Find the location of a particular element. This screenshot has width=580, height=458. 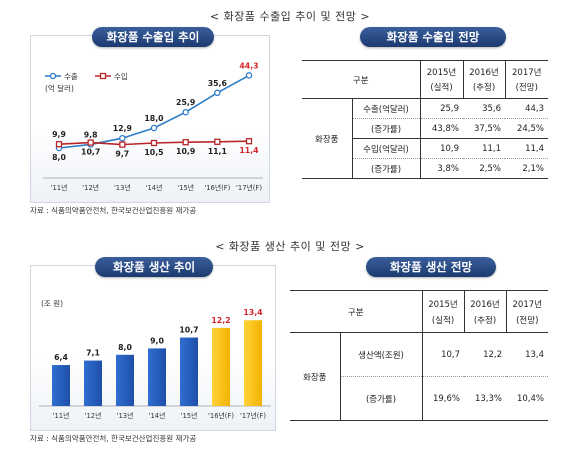

export-data-label: 12,9 is located at coordinates (122, 128).